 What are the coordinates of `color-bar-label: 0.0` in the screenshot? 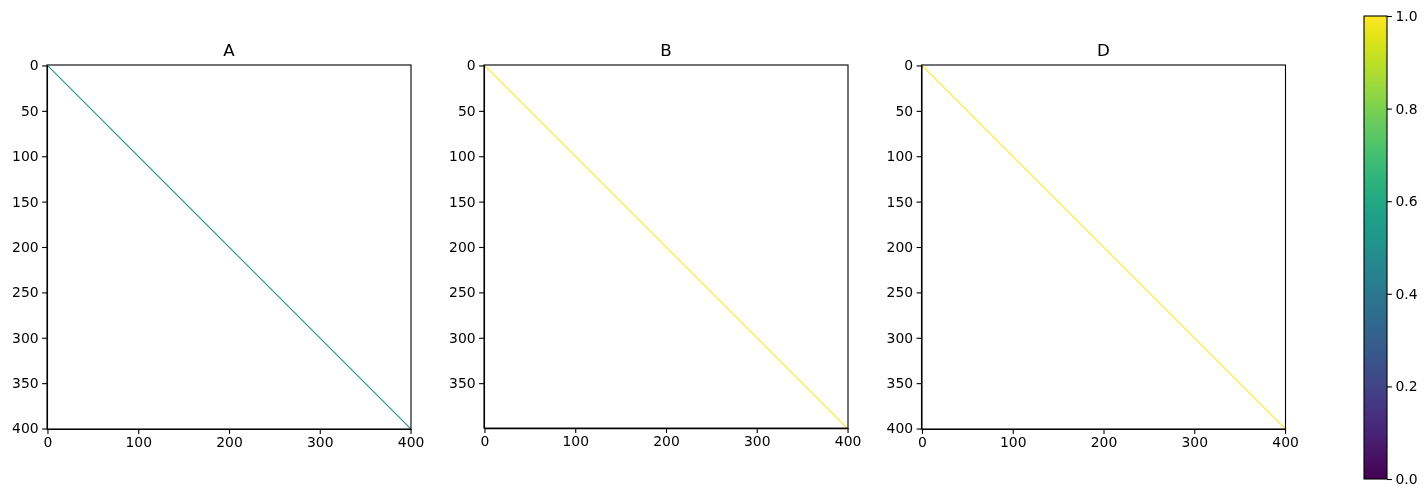 It's located at (1406, 478).